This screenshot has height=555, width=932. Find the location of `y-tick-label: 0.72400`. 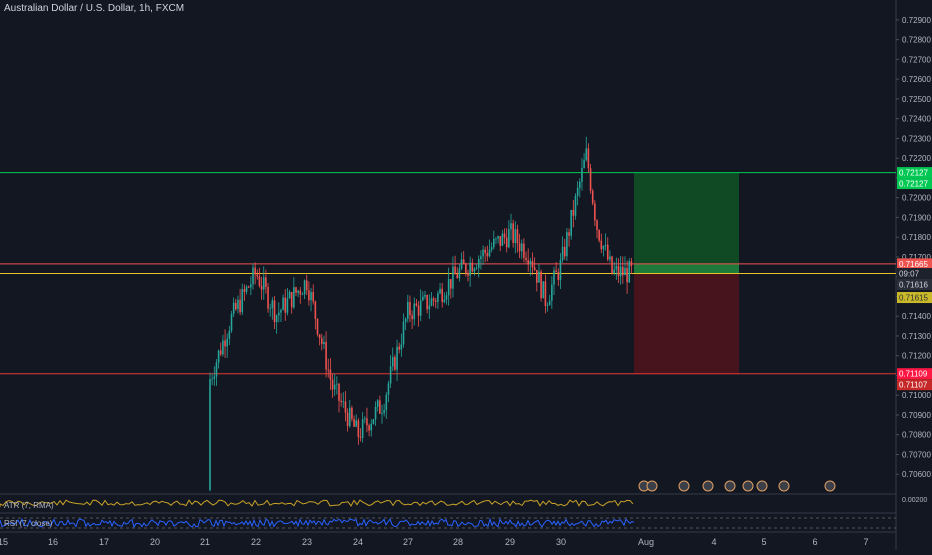

y-tick-label: 0.72400 is located at coordinates (916, 119).